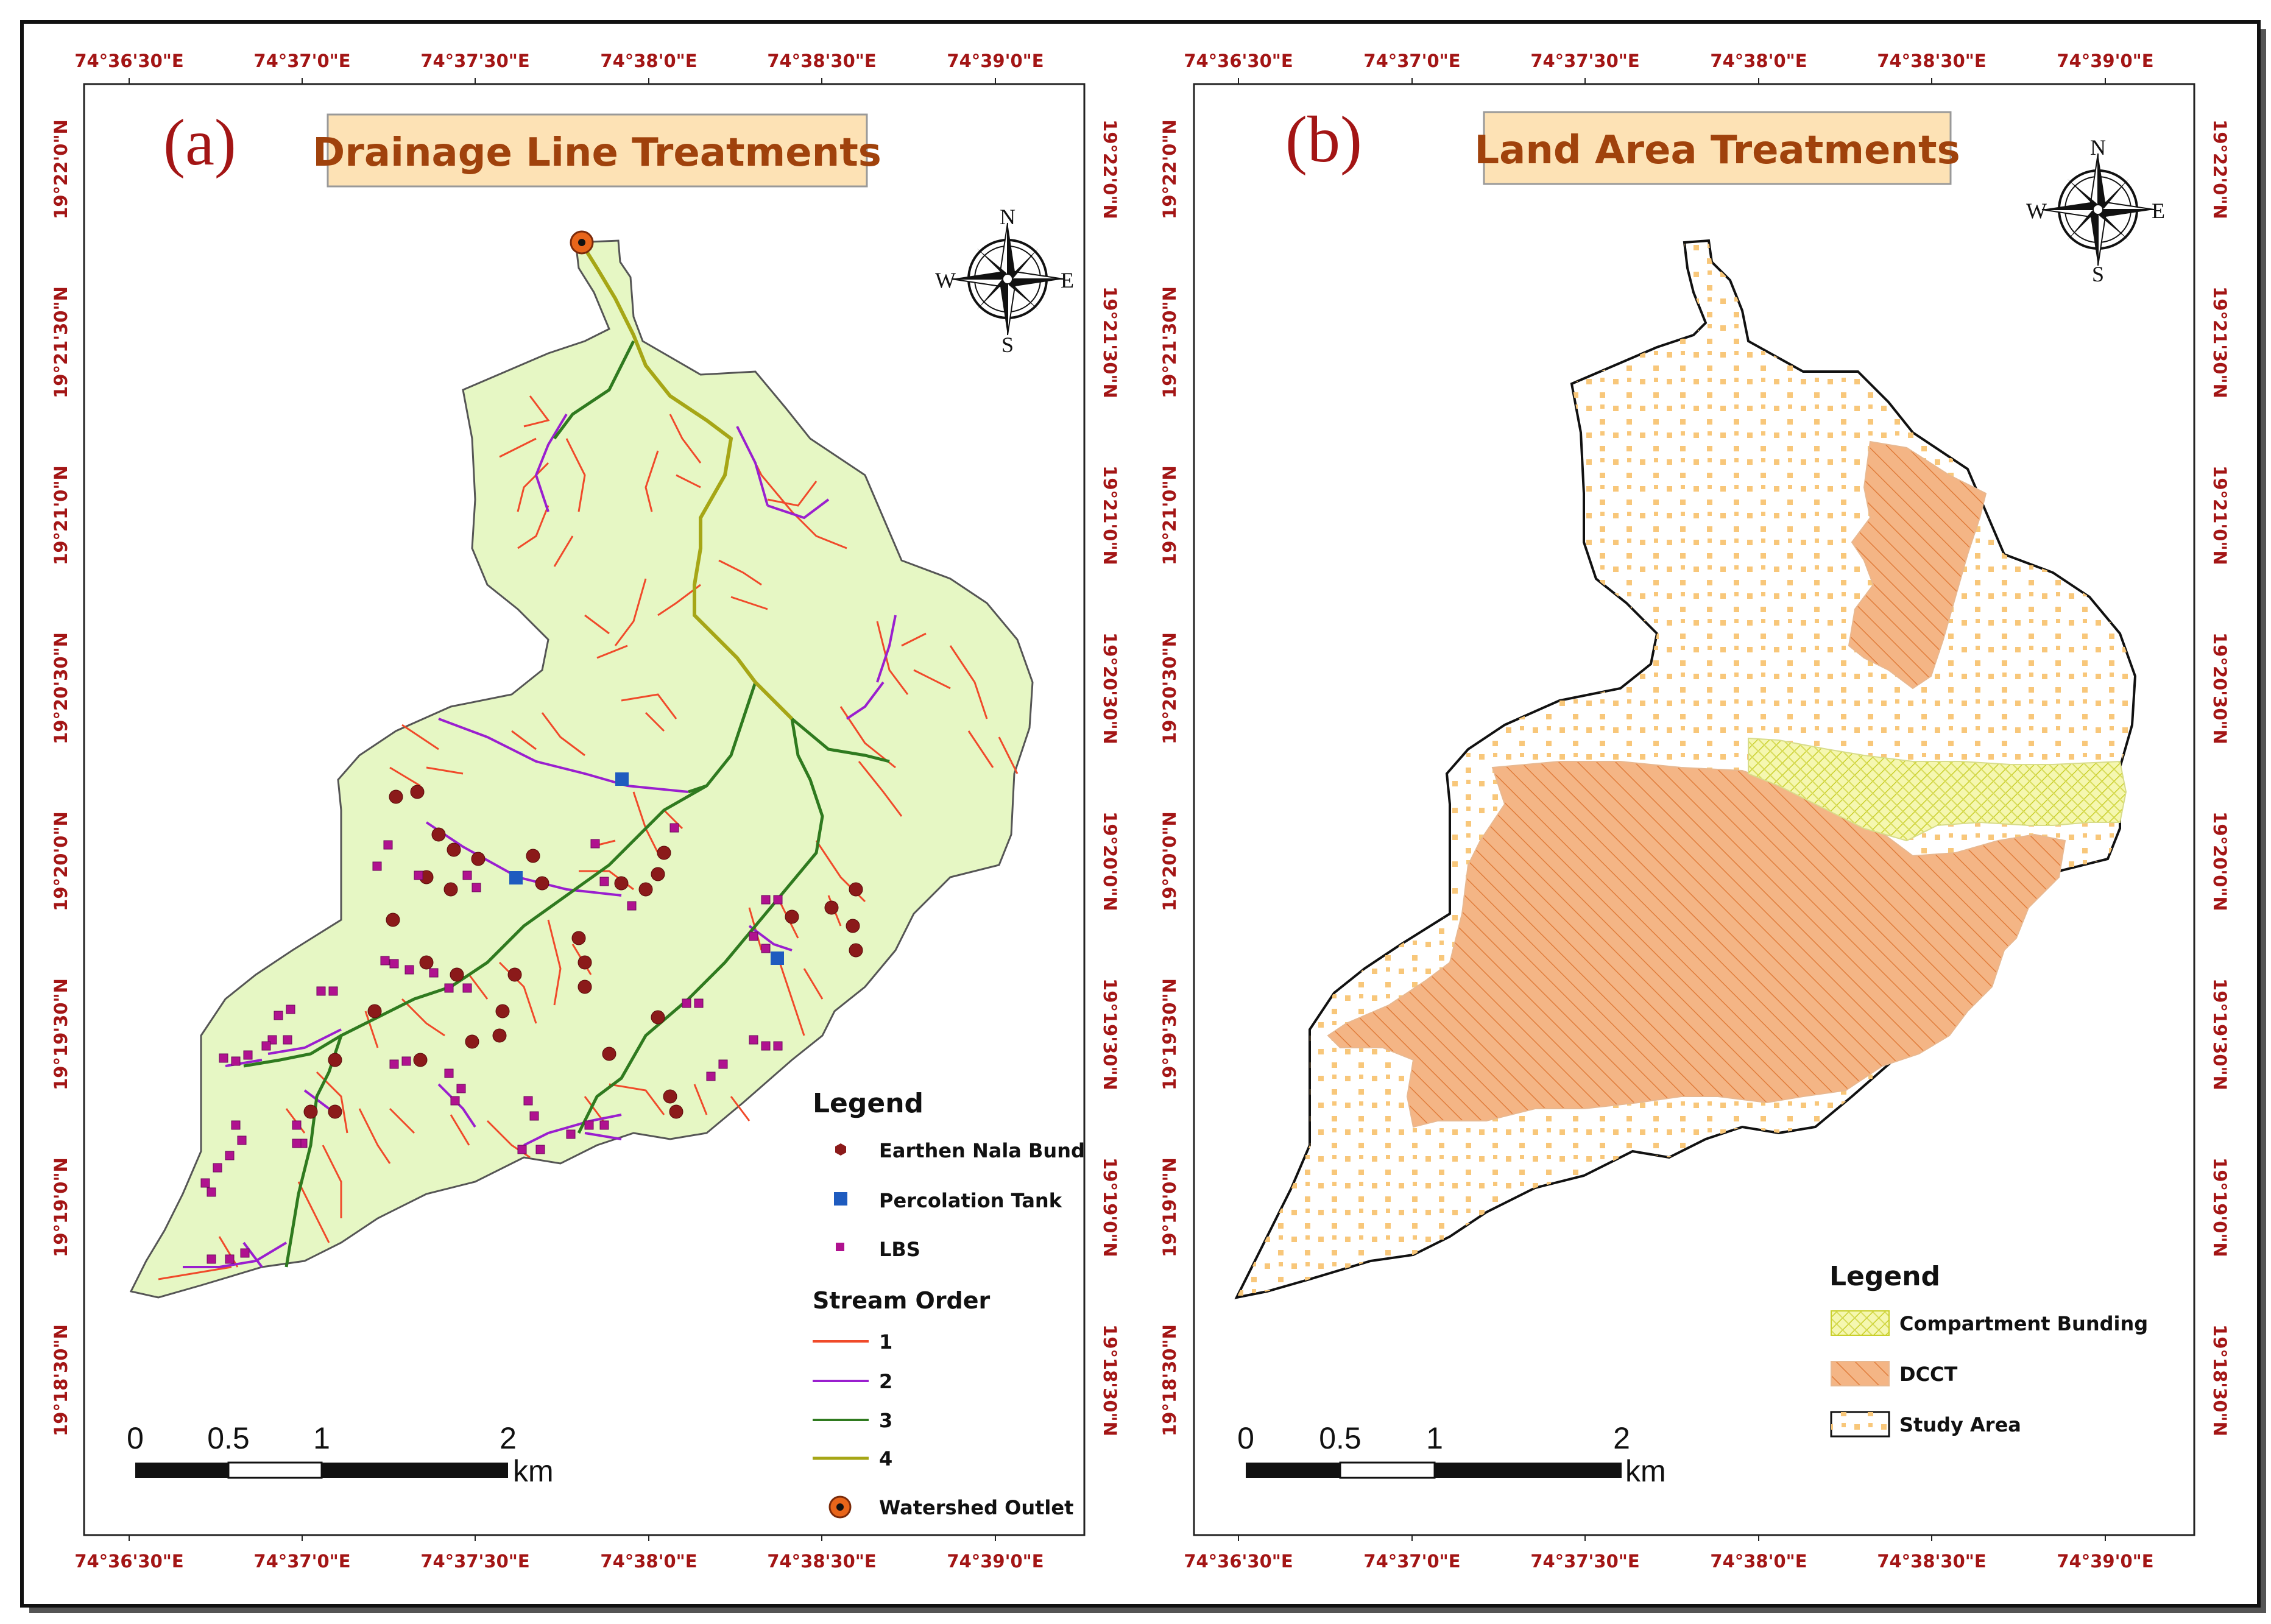 The width and height of the screenshot is (2271, 1624). I want to click on a-lat-left-5: 19°20'0"N, so click(61, 861).